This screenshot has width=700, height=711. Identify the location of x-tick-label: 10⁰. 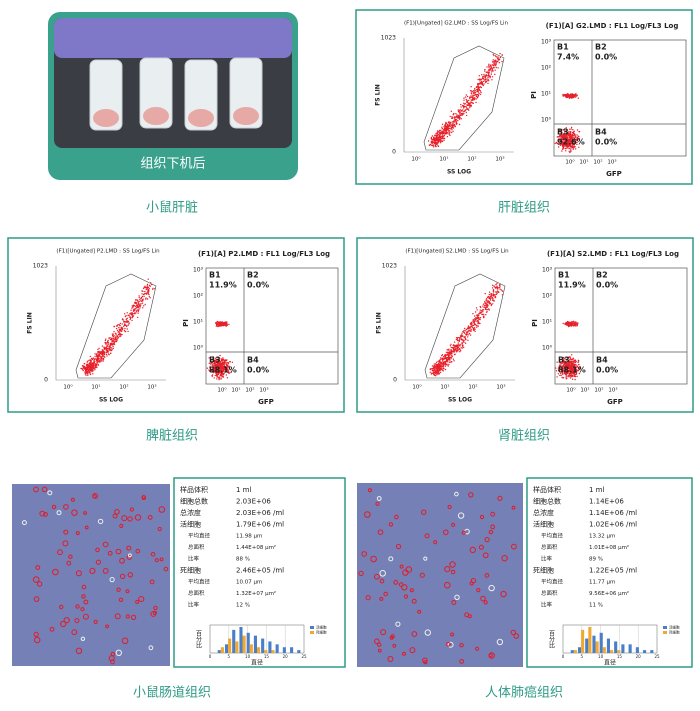
(417, 387).